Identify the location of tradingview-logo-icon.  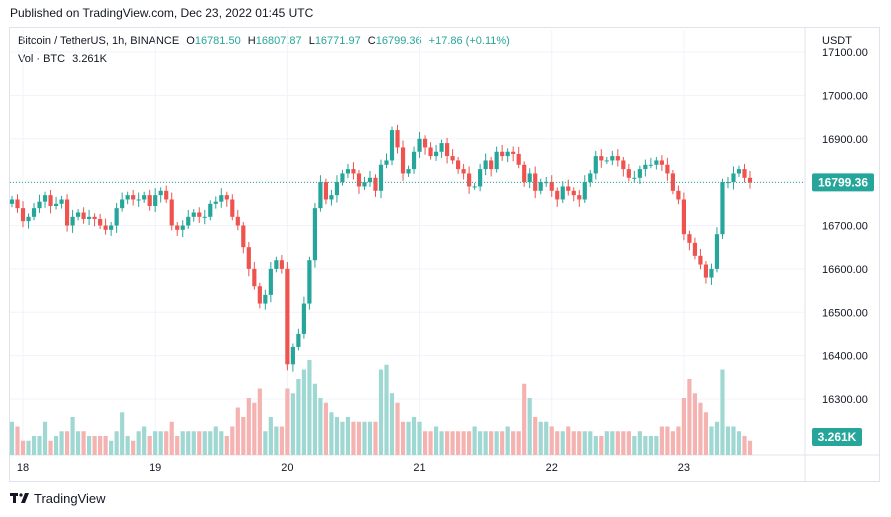
(19, 497).